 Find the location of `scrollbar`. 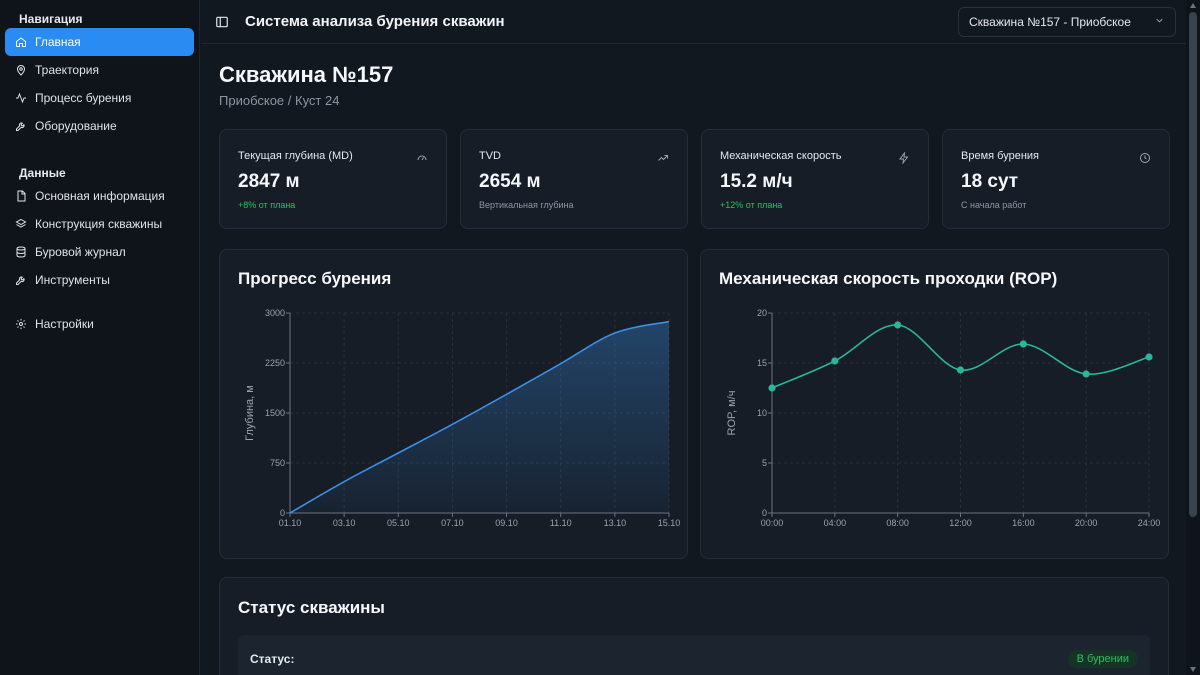

scrollbar is located at coordinates (1193, 337).